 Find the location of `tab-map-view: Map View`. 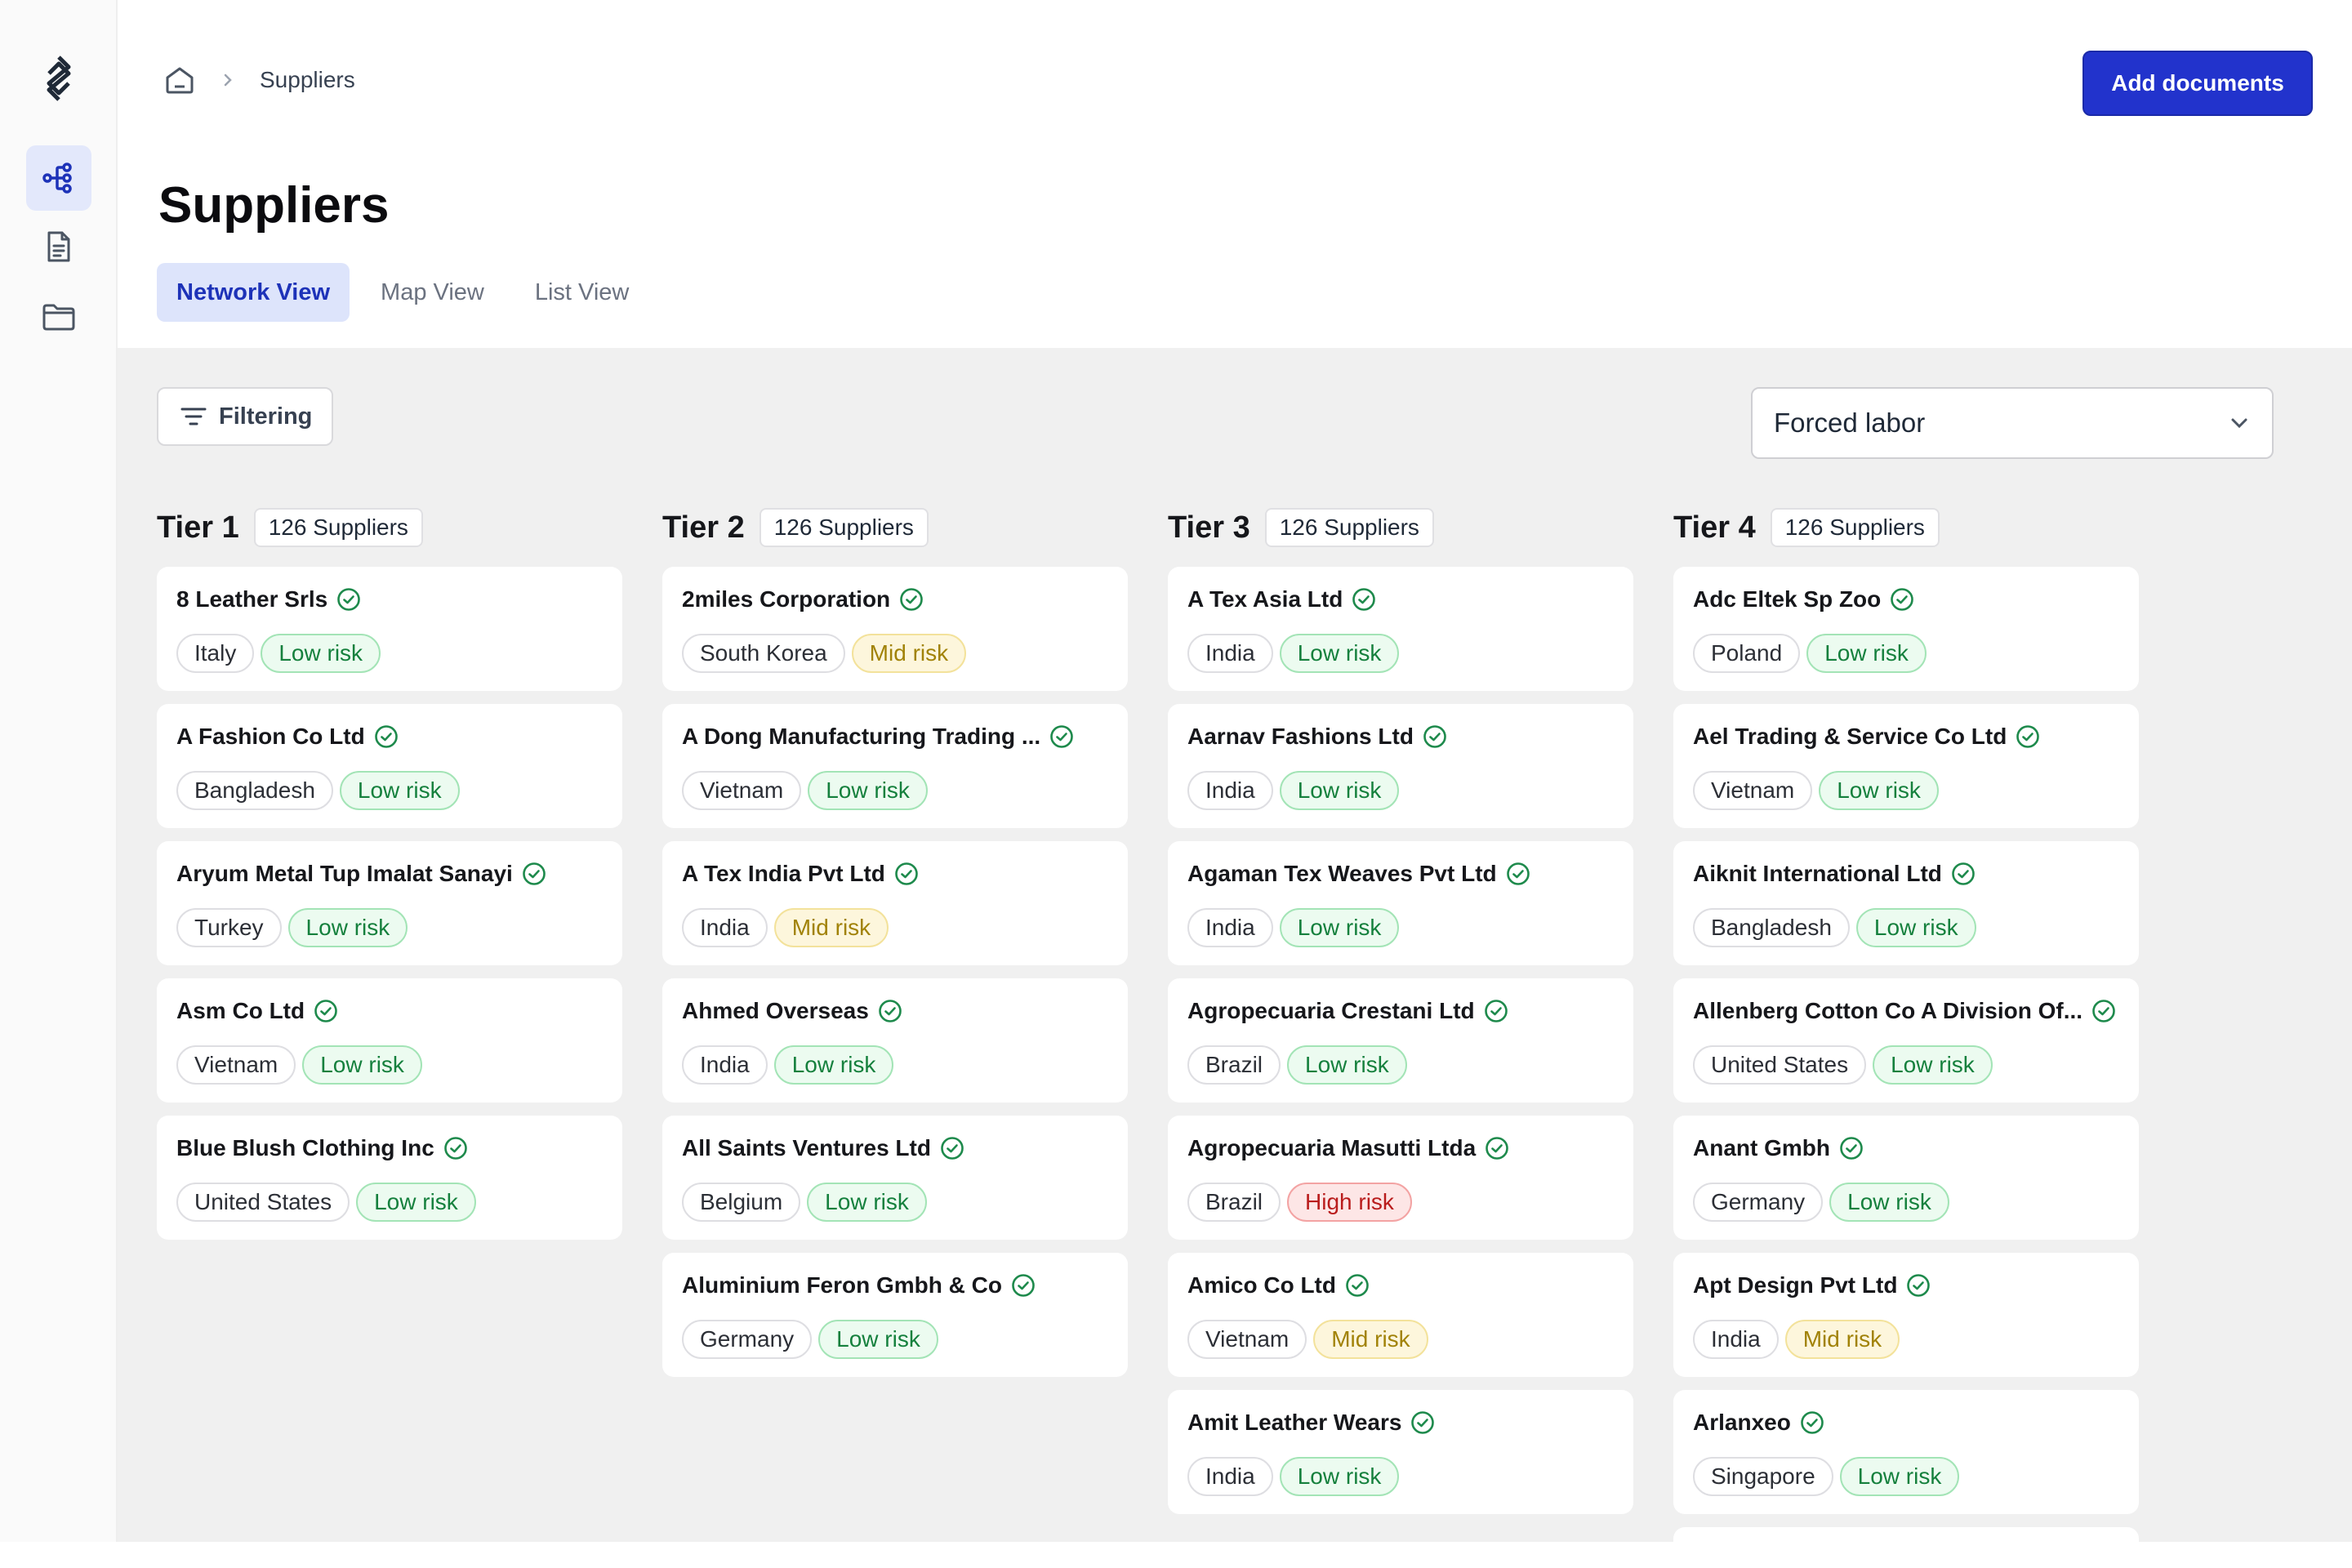

tab-map-view: Map View is located at coordinates (432, 291).